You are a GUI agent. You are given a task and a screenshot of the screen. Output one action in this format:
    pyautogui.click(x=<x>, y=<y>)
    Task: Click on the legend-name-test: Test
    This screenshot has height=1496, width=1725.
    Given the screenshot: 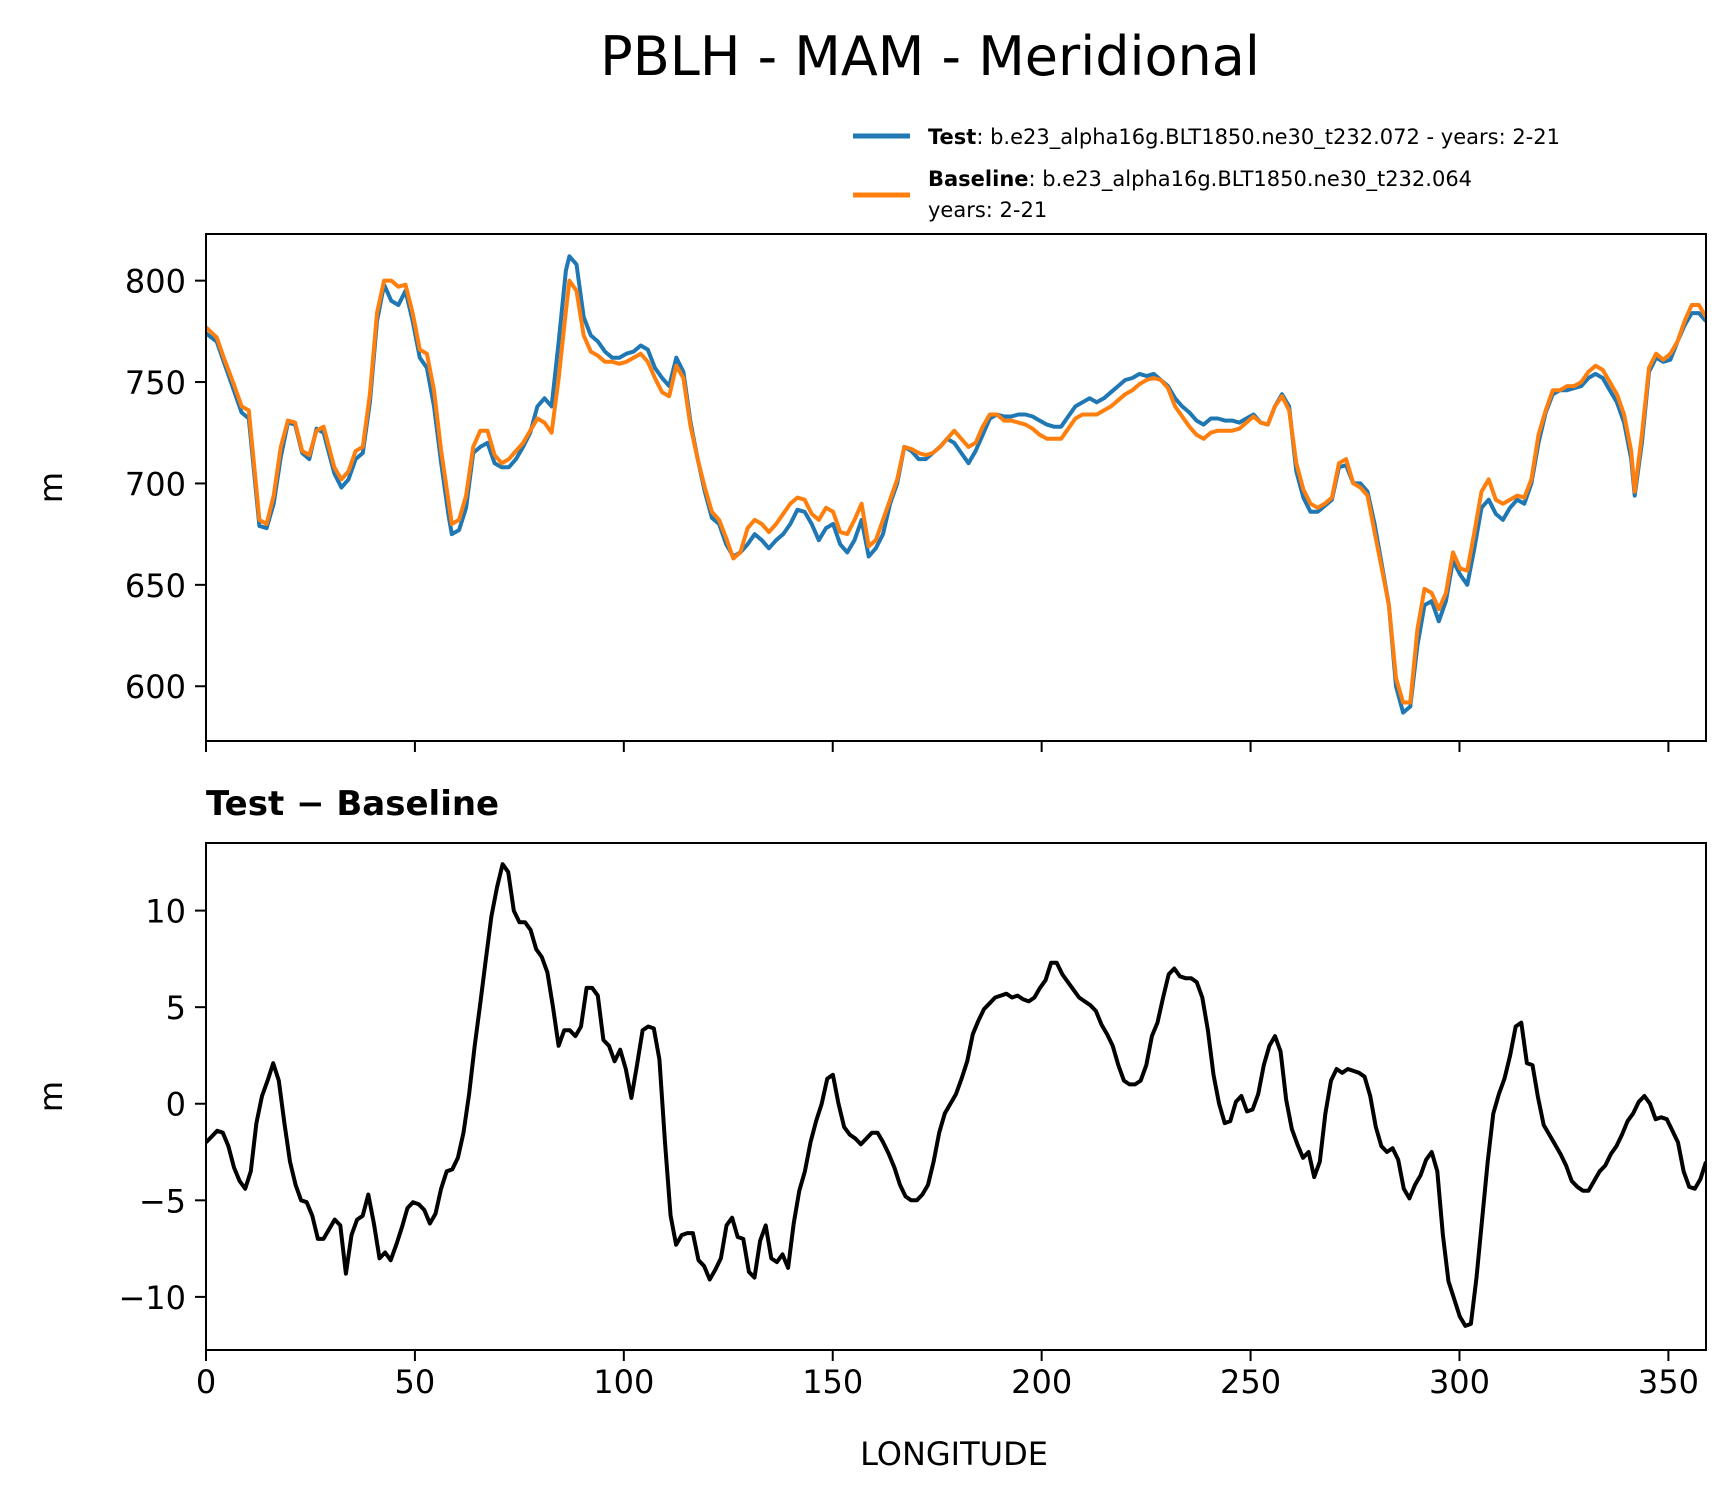 What is the action you would take?
    pyautogui.click(x=952, y=137)
    